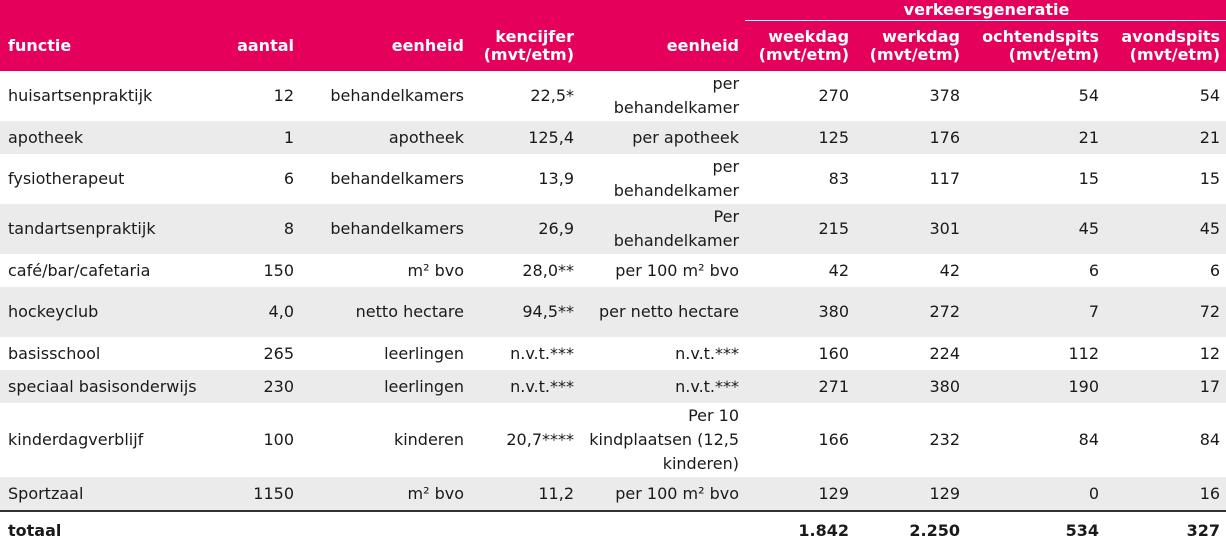 Image resolution: width=1226 pixels, height=548 pixels. Describe the element at coordinates (1165, 529) in the screenshot. I see `total-avondspits: 327` at that location.